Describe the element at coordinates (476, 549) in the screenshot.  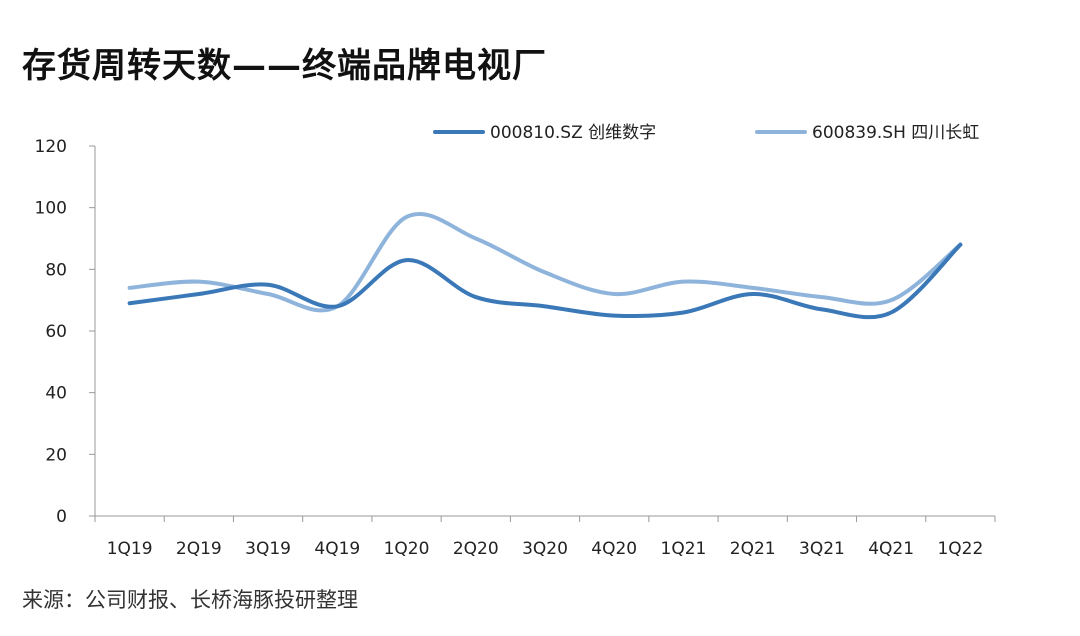
I see `x-tick-label: 2Q20` at that location.